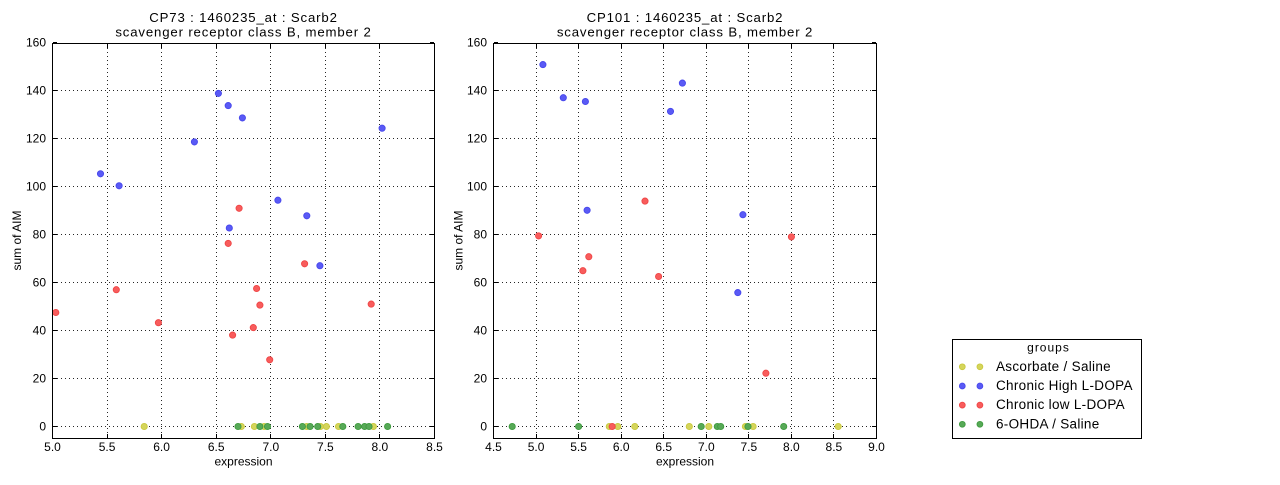 Image resolution: width=1280 pixels, height=485 pixels. I want to click on svg-text: Chronic High L-DOPA, so click(1064, 385).